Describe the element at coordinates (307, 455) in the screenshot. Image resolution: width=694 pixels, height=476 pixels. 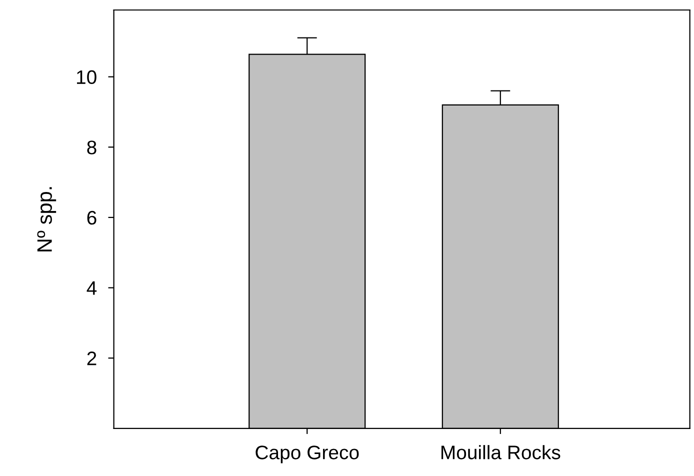
I see `x-tick-label: Capo Greco` at that location.